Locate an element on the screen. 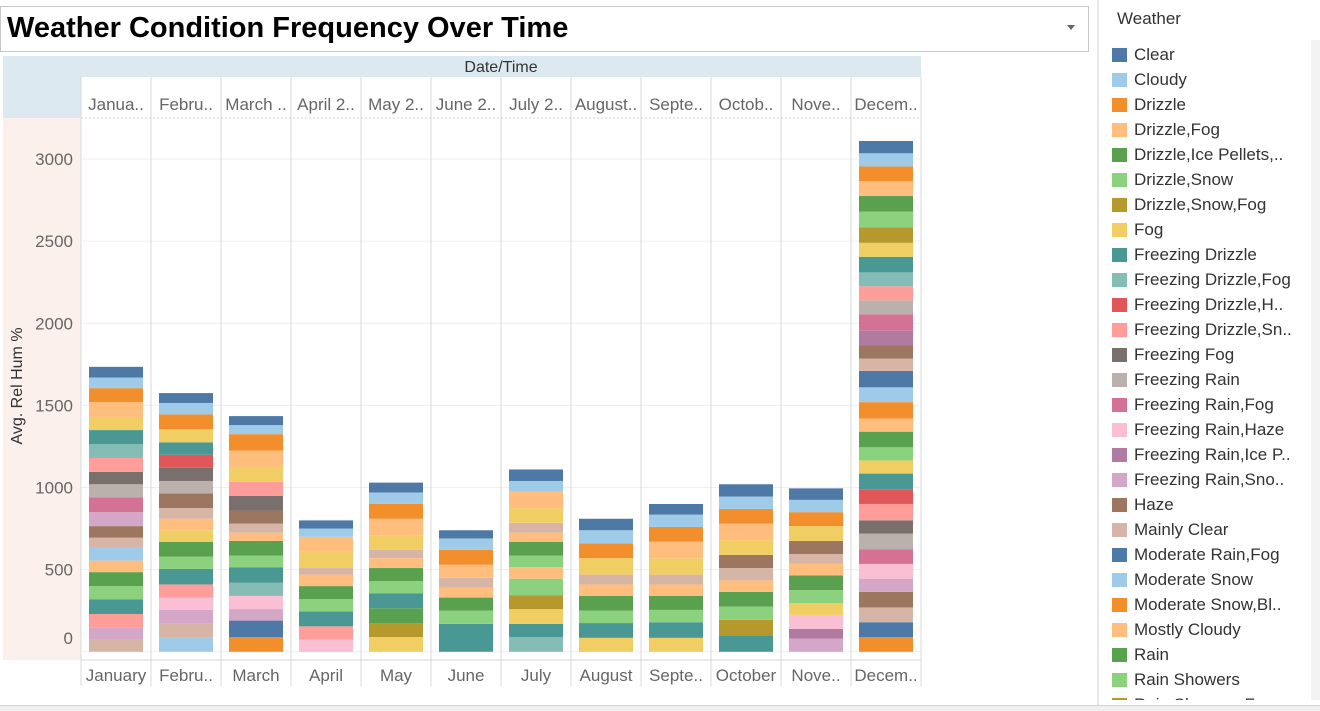 The width and height of the screenshot is (1320, 711). legend-item: Cloudy is located at coordinates (1212, 79).